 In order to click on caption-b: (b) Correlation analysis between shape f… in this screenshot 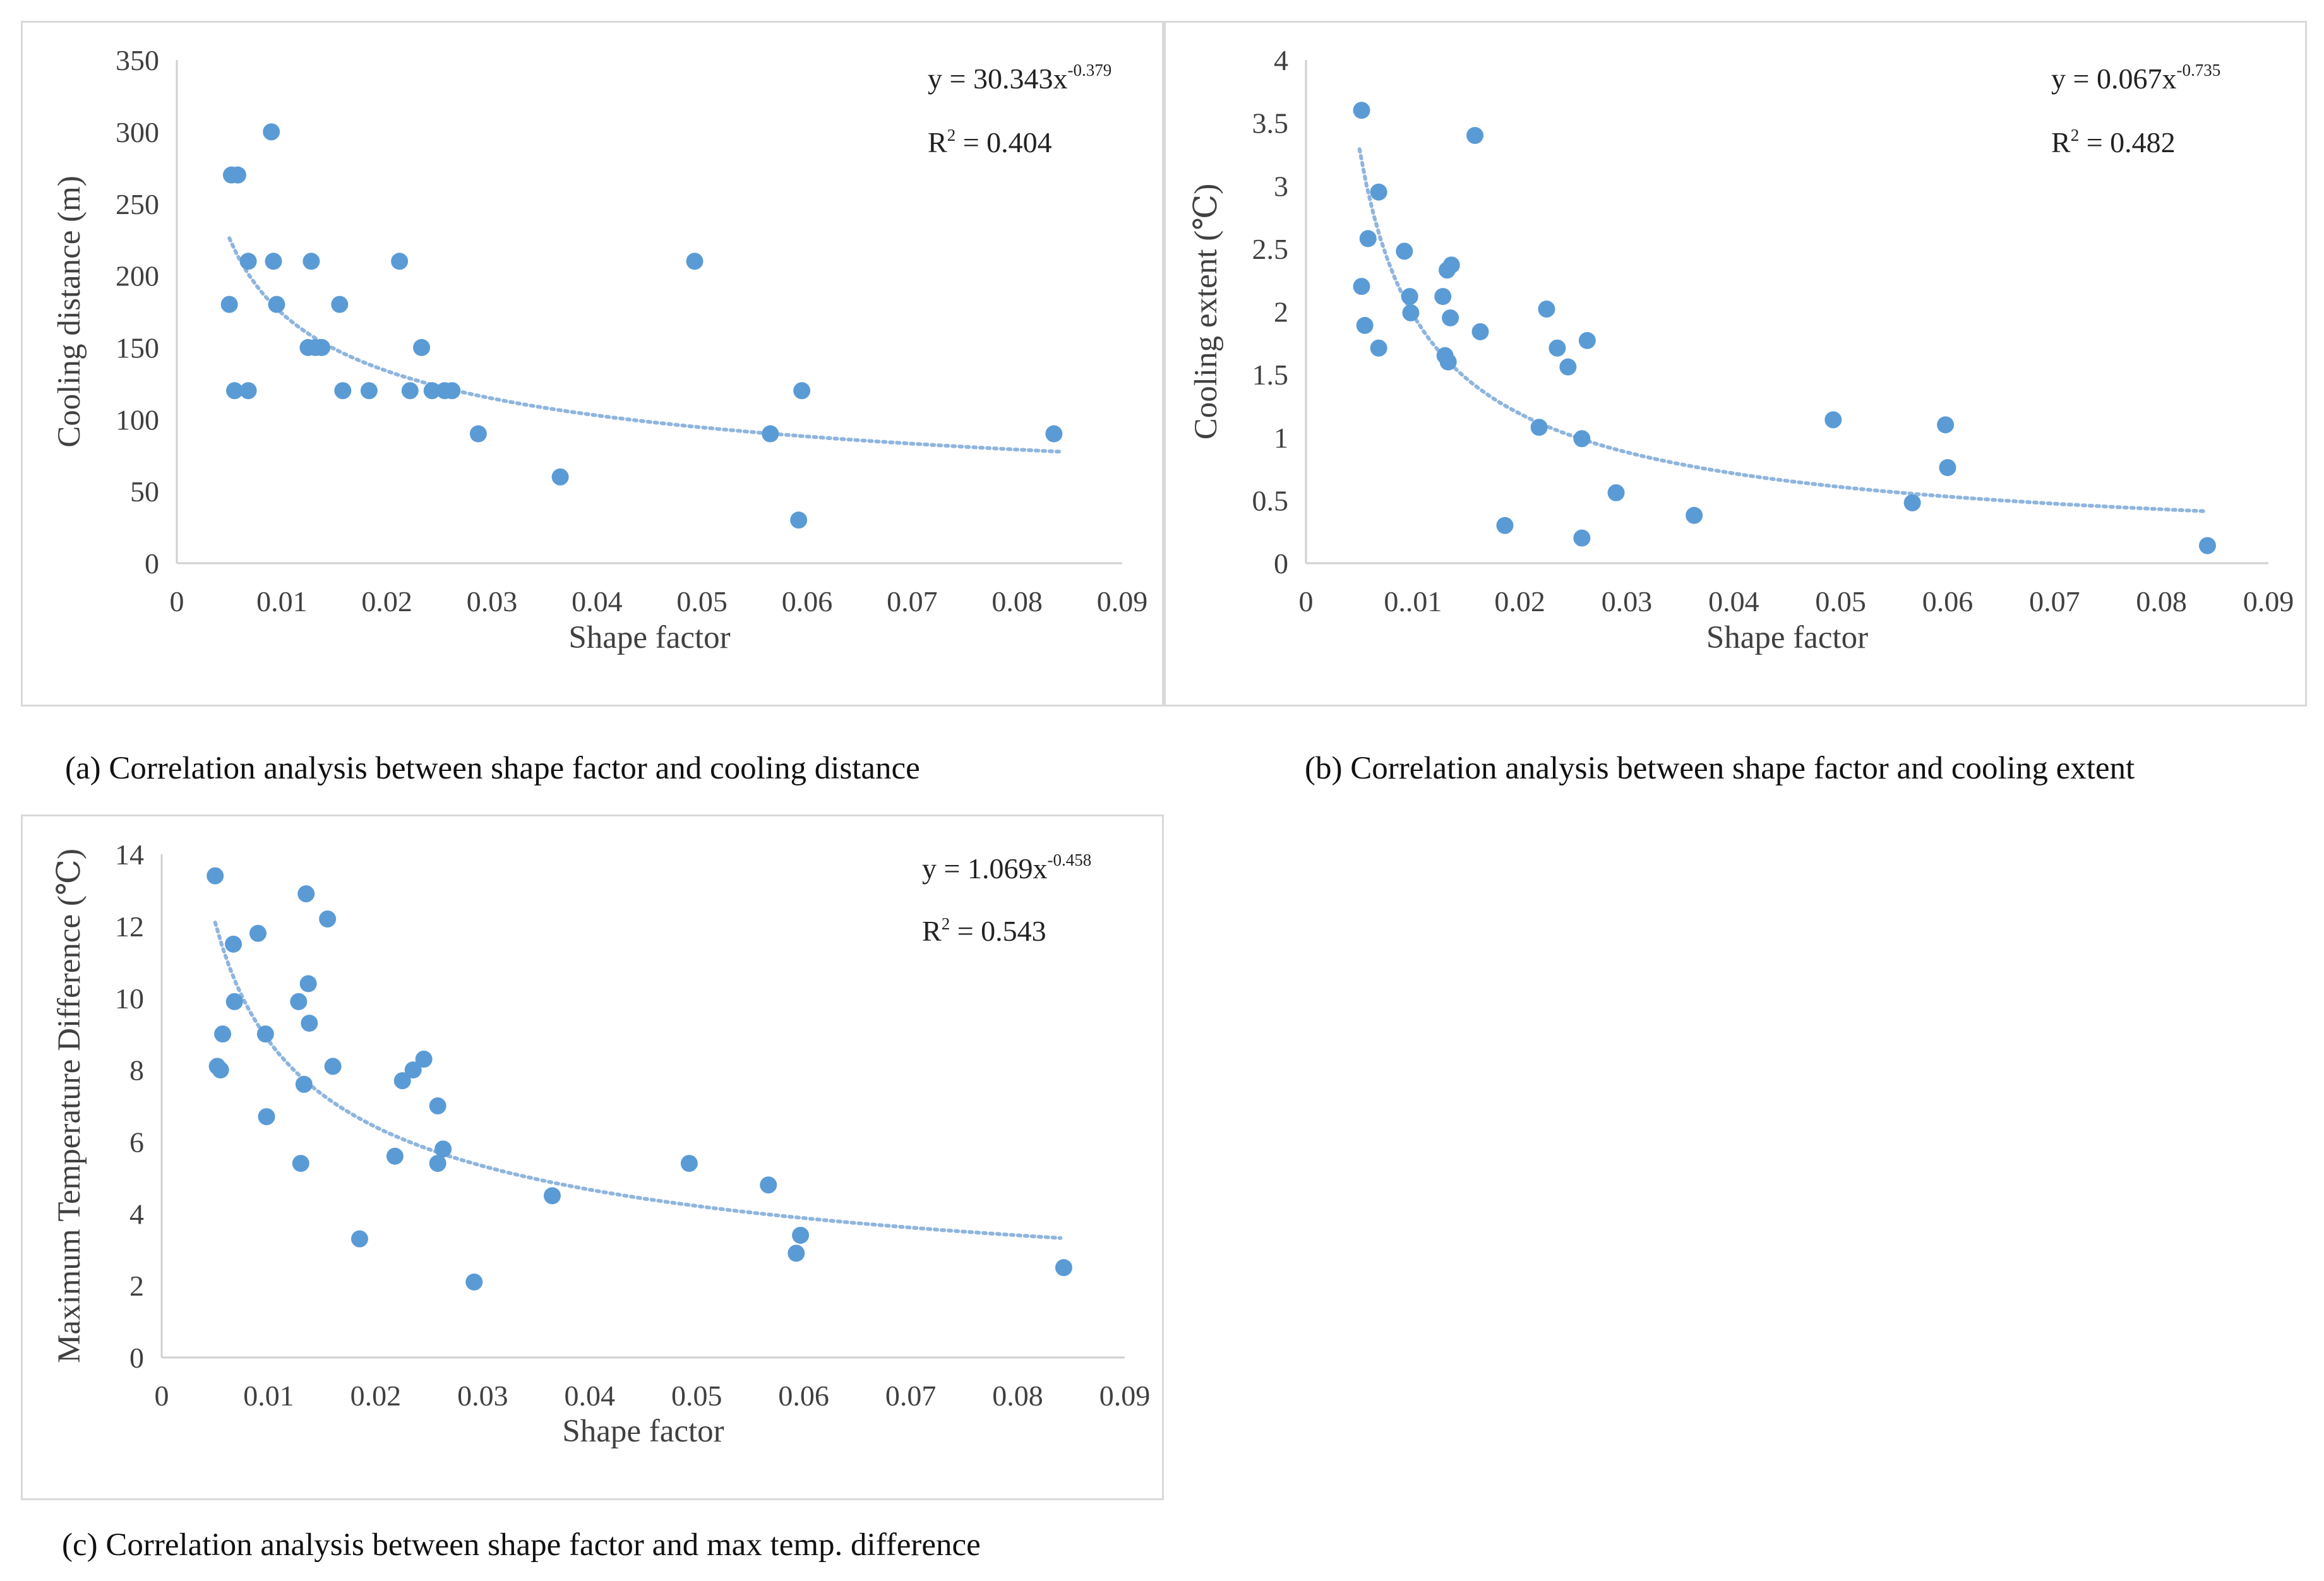, I will do `click(1720, 768)`.